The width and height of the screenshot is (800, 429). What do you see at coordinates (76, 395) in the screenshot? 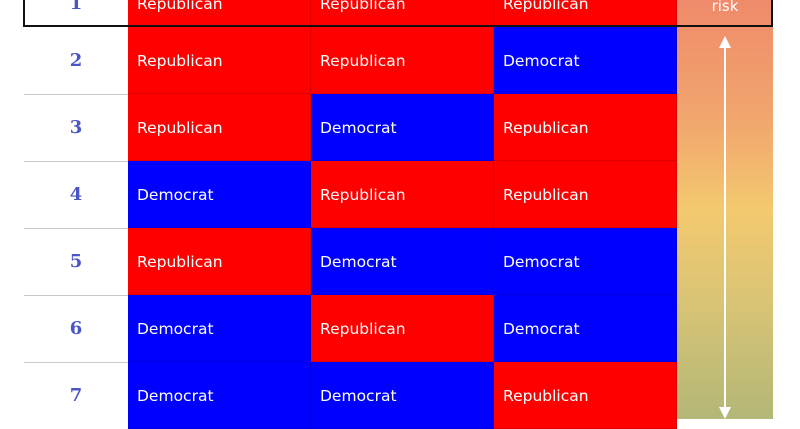
I see `row-number: 7` at bounding box center [76, 395].